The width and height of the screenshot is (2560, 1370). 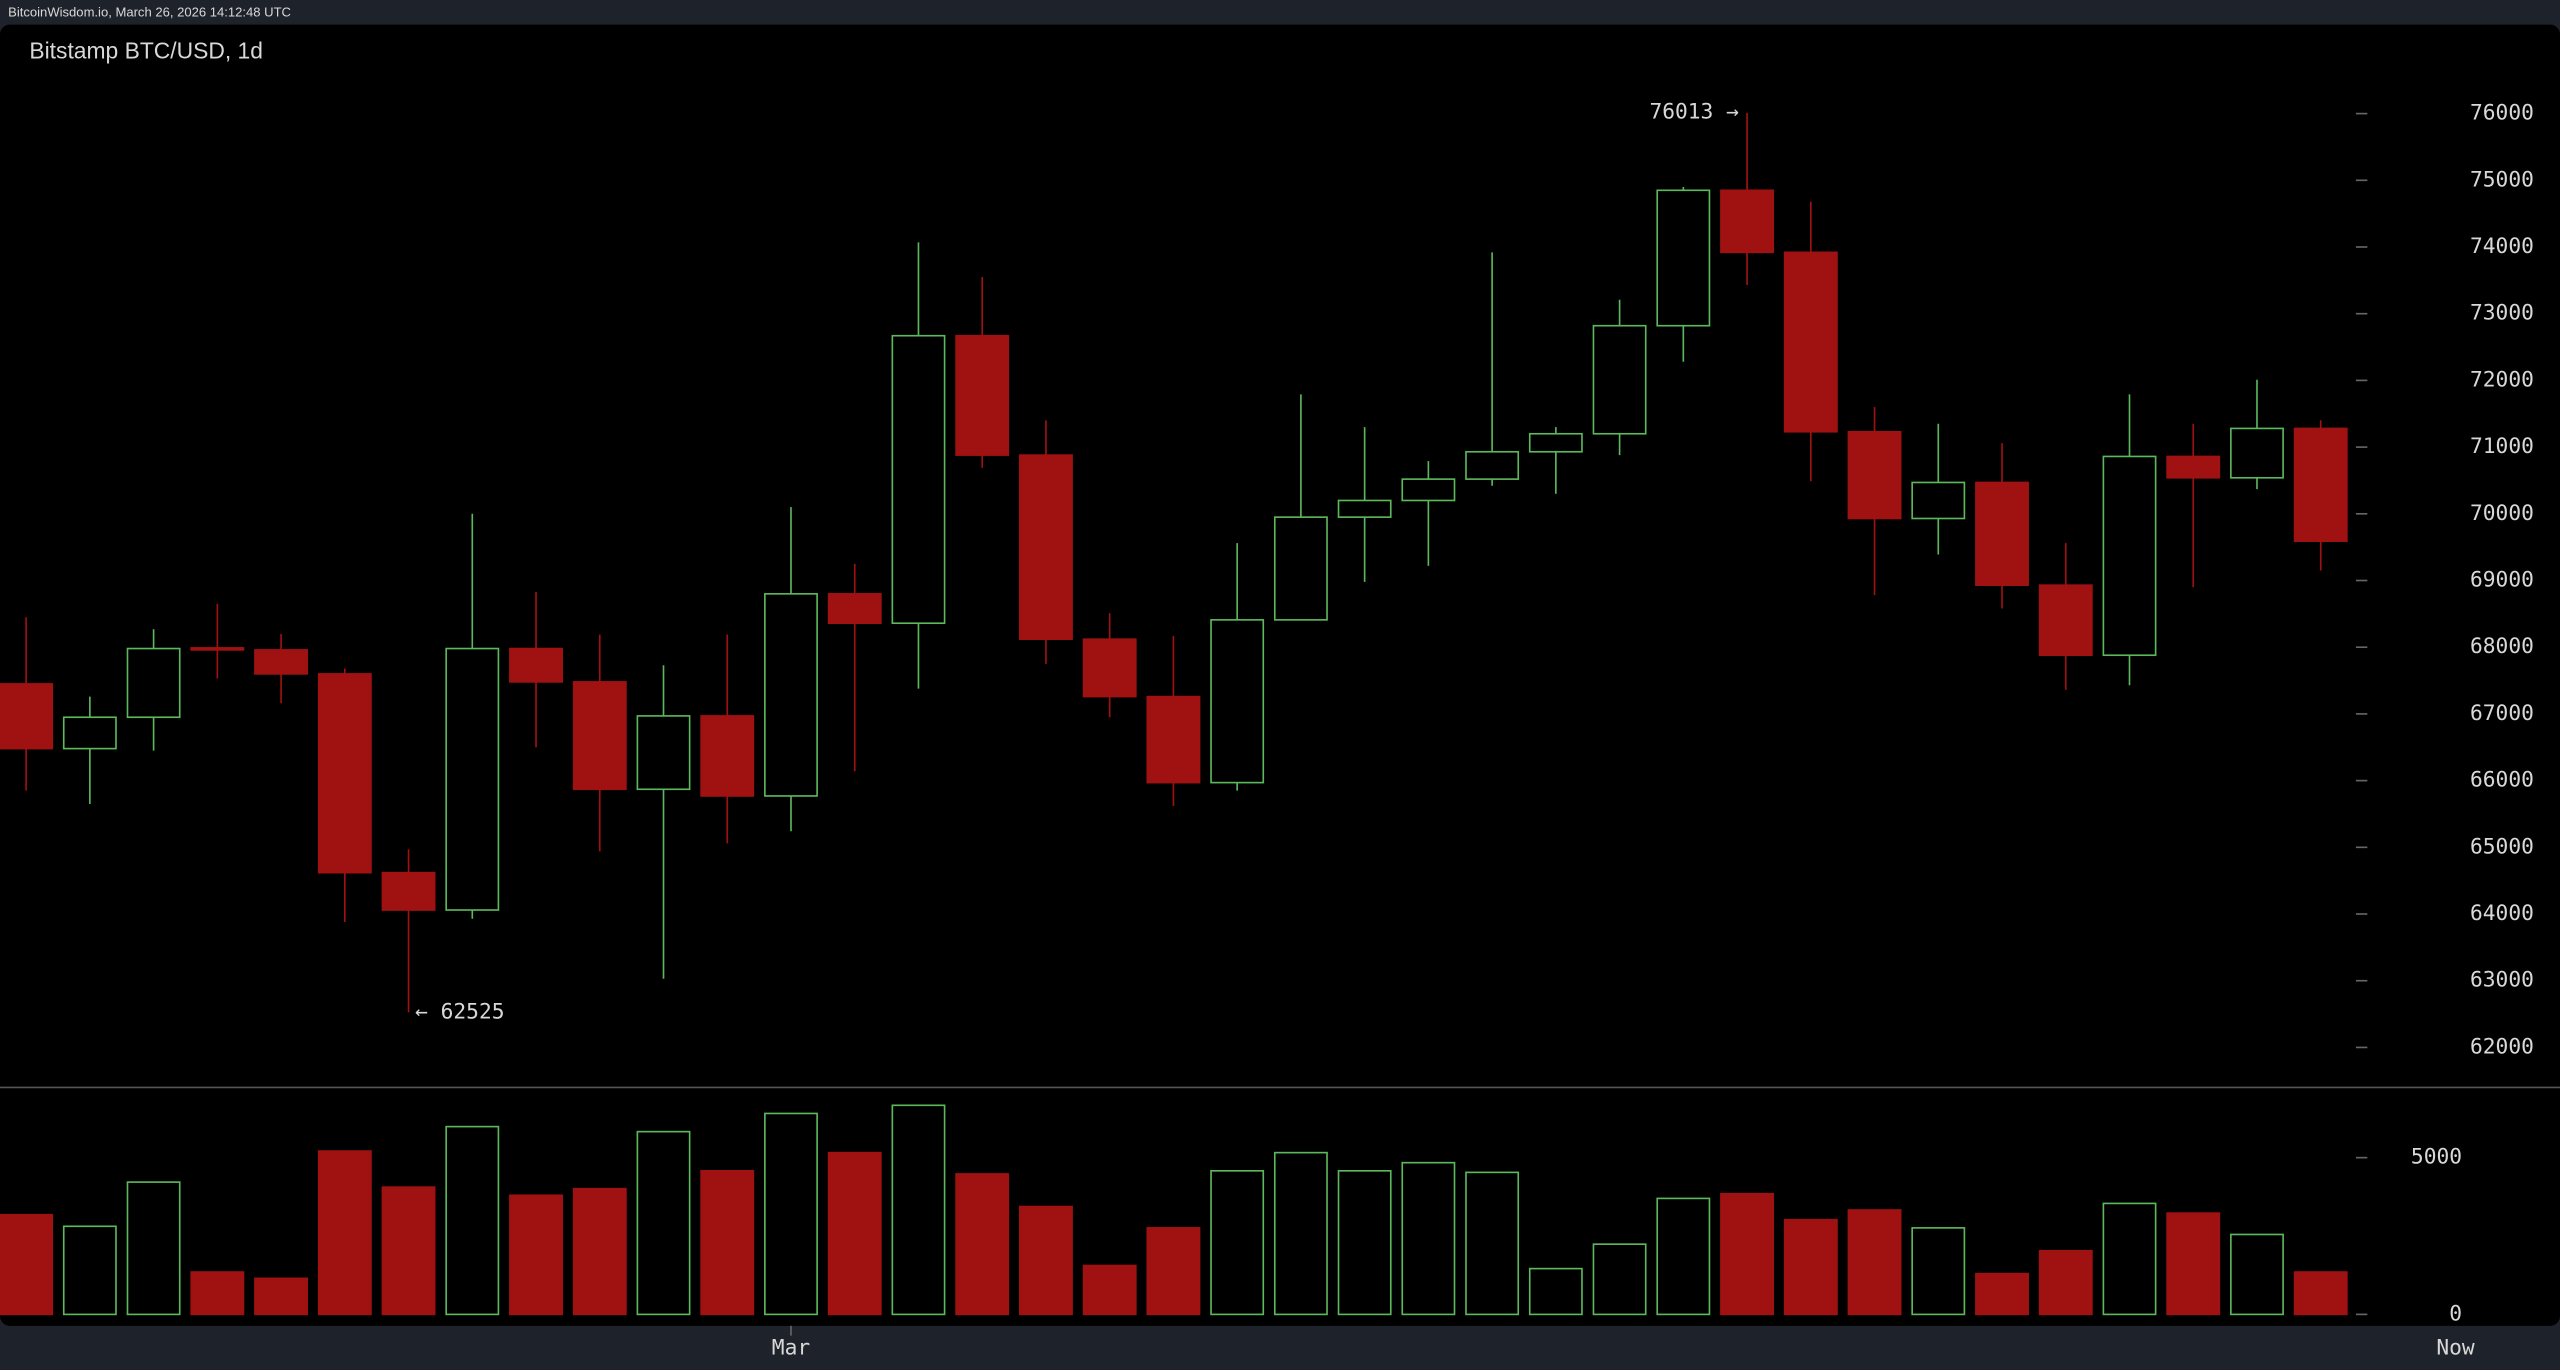 I want to click on y-tick-label: 76000, so click(x=2502, y=113).